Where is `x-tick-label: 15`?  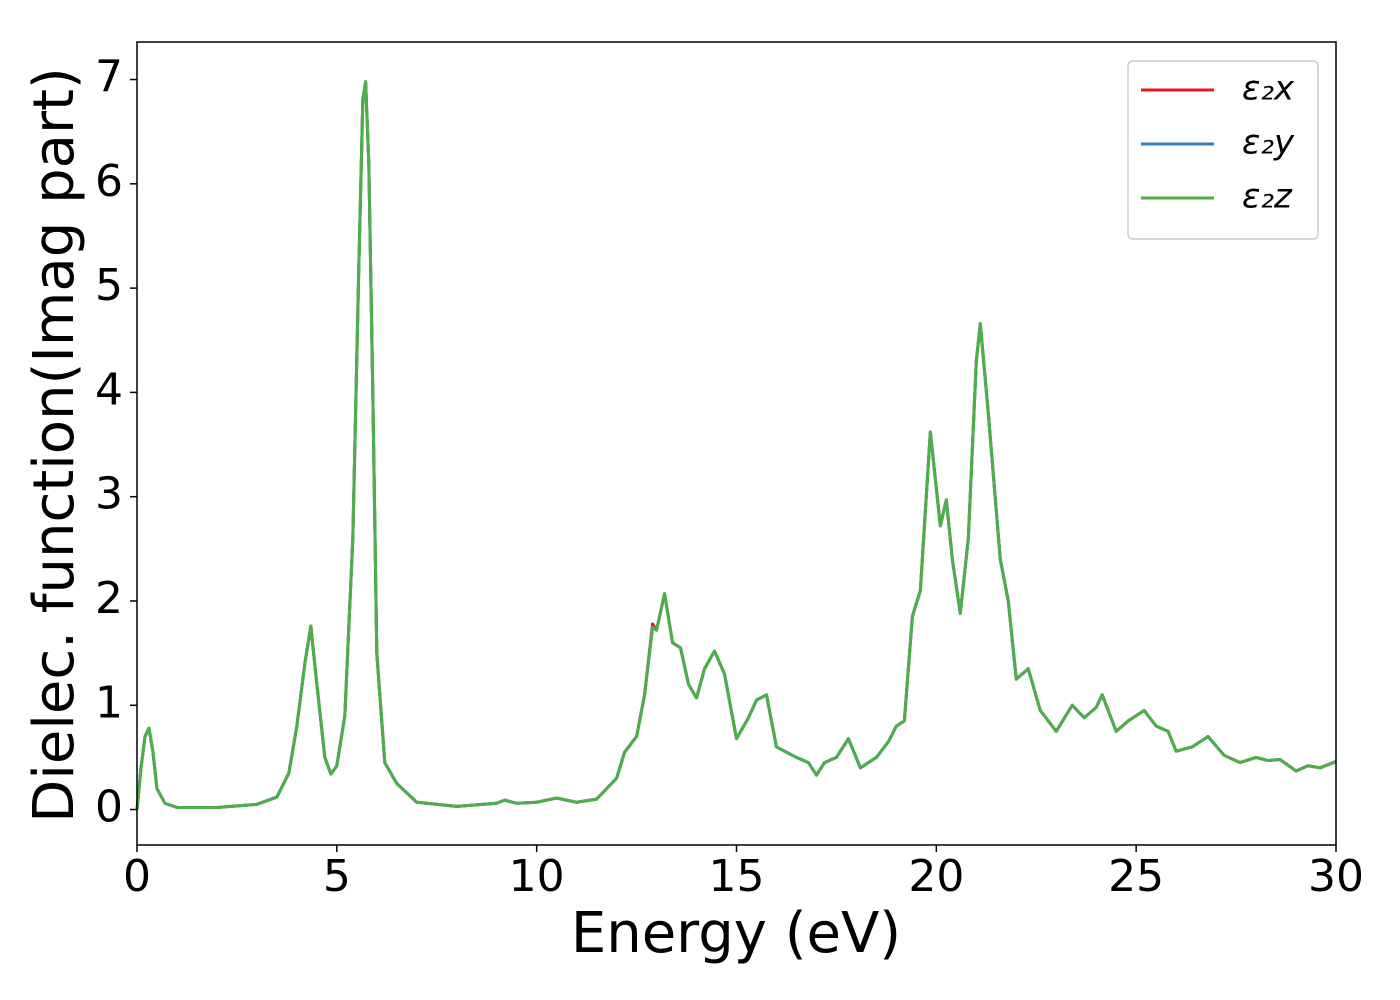
x-tick-label: 15 is located at coordinates (737, 876).